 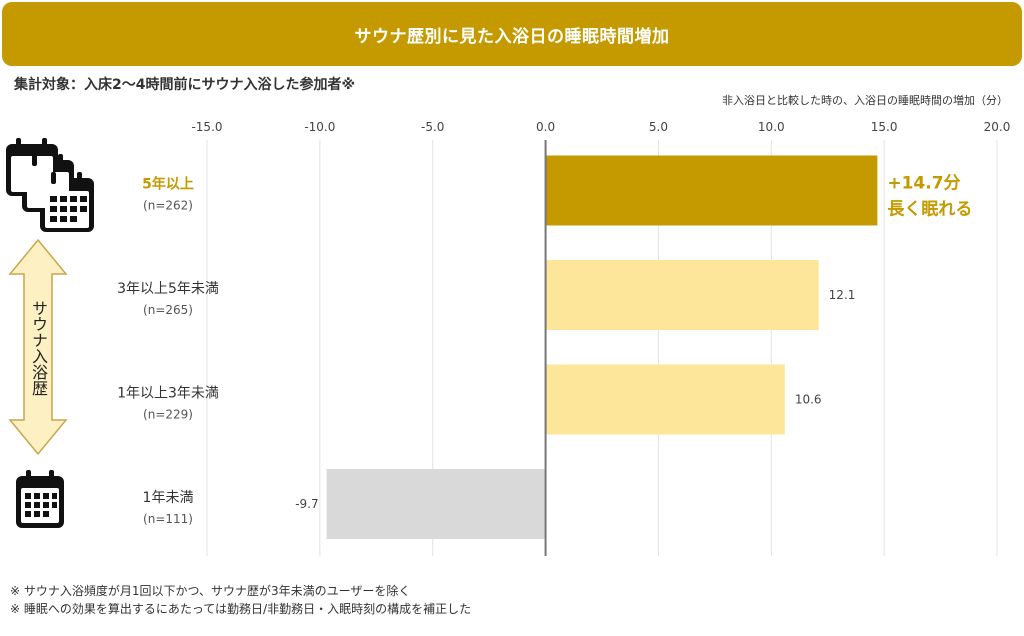 What do you see at coordinates (306, 504) in the screenshot?
I see `data-label: -9.7` at bounding box center [306, 504].